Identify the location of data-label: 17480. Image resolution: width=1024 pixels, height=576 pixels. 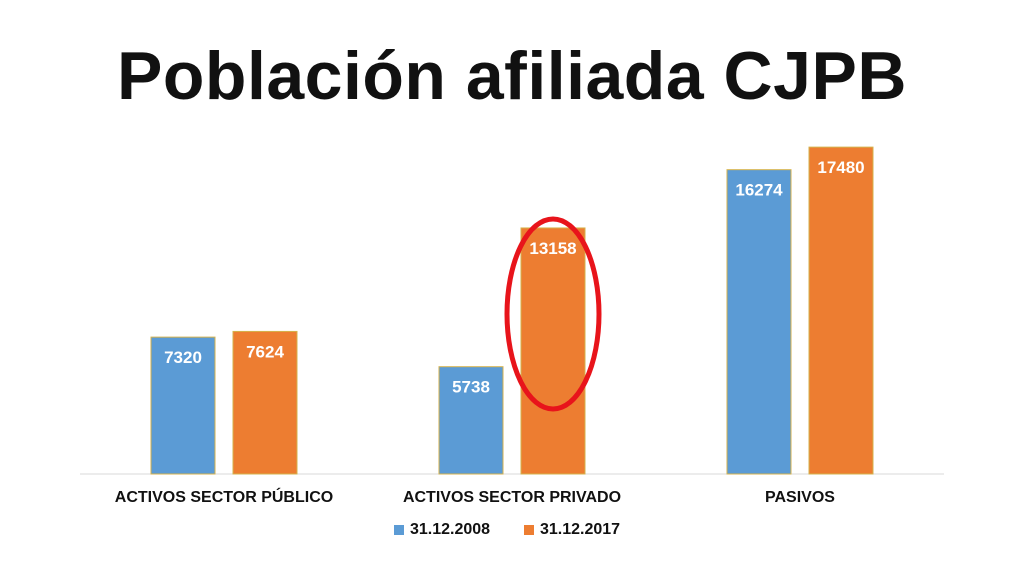
(840, 167).